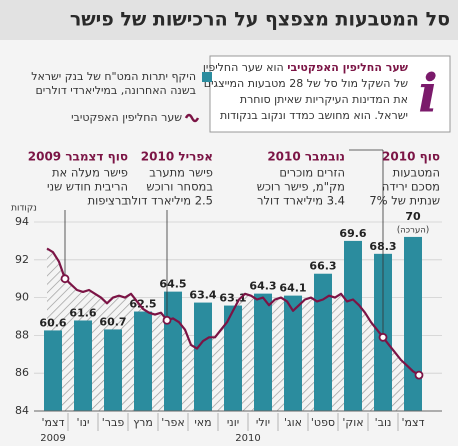 The height and width of the screenshot is (446, 458). Describe the element at coordinates (233, 422) in the screenshot. I see `x-tick-label: יוני` at that location.